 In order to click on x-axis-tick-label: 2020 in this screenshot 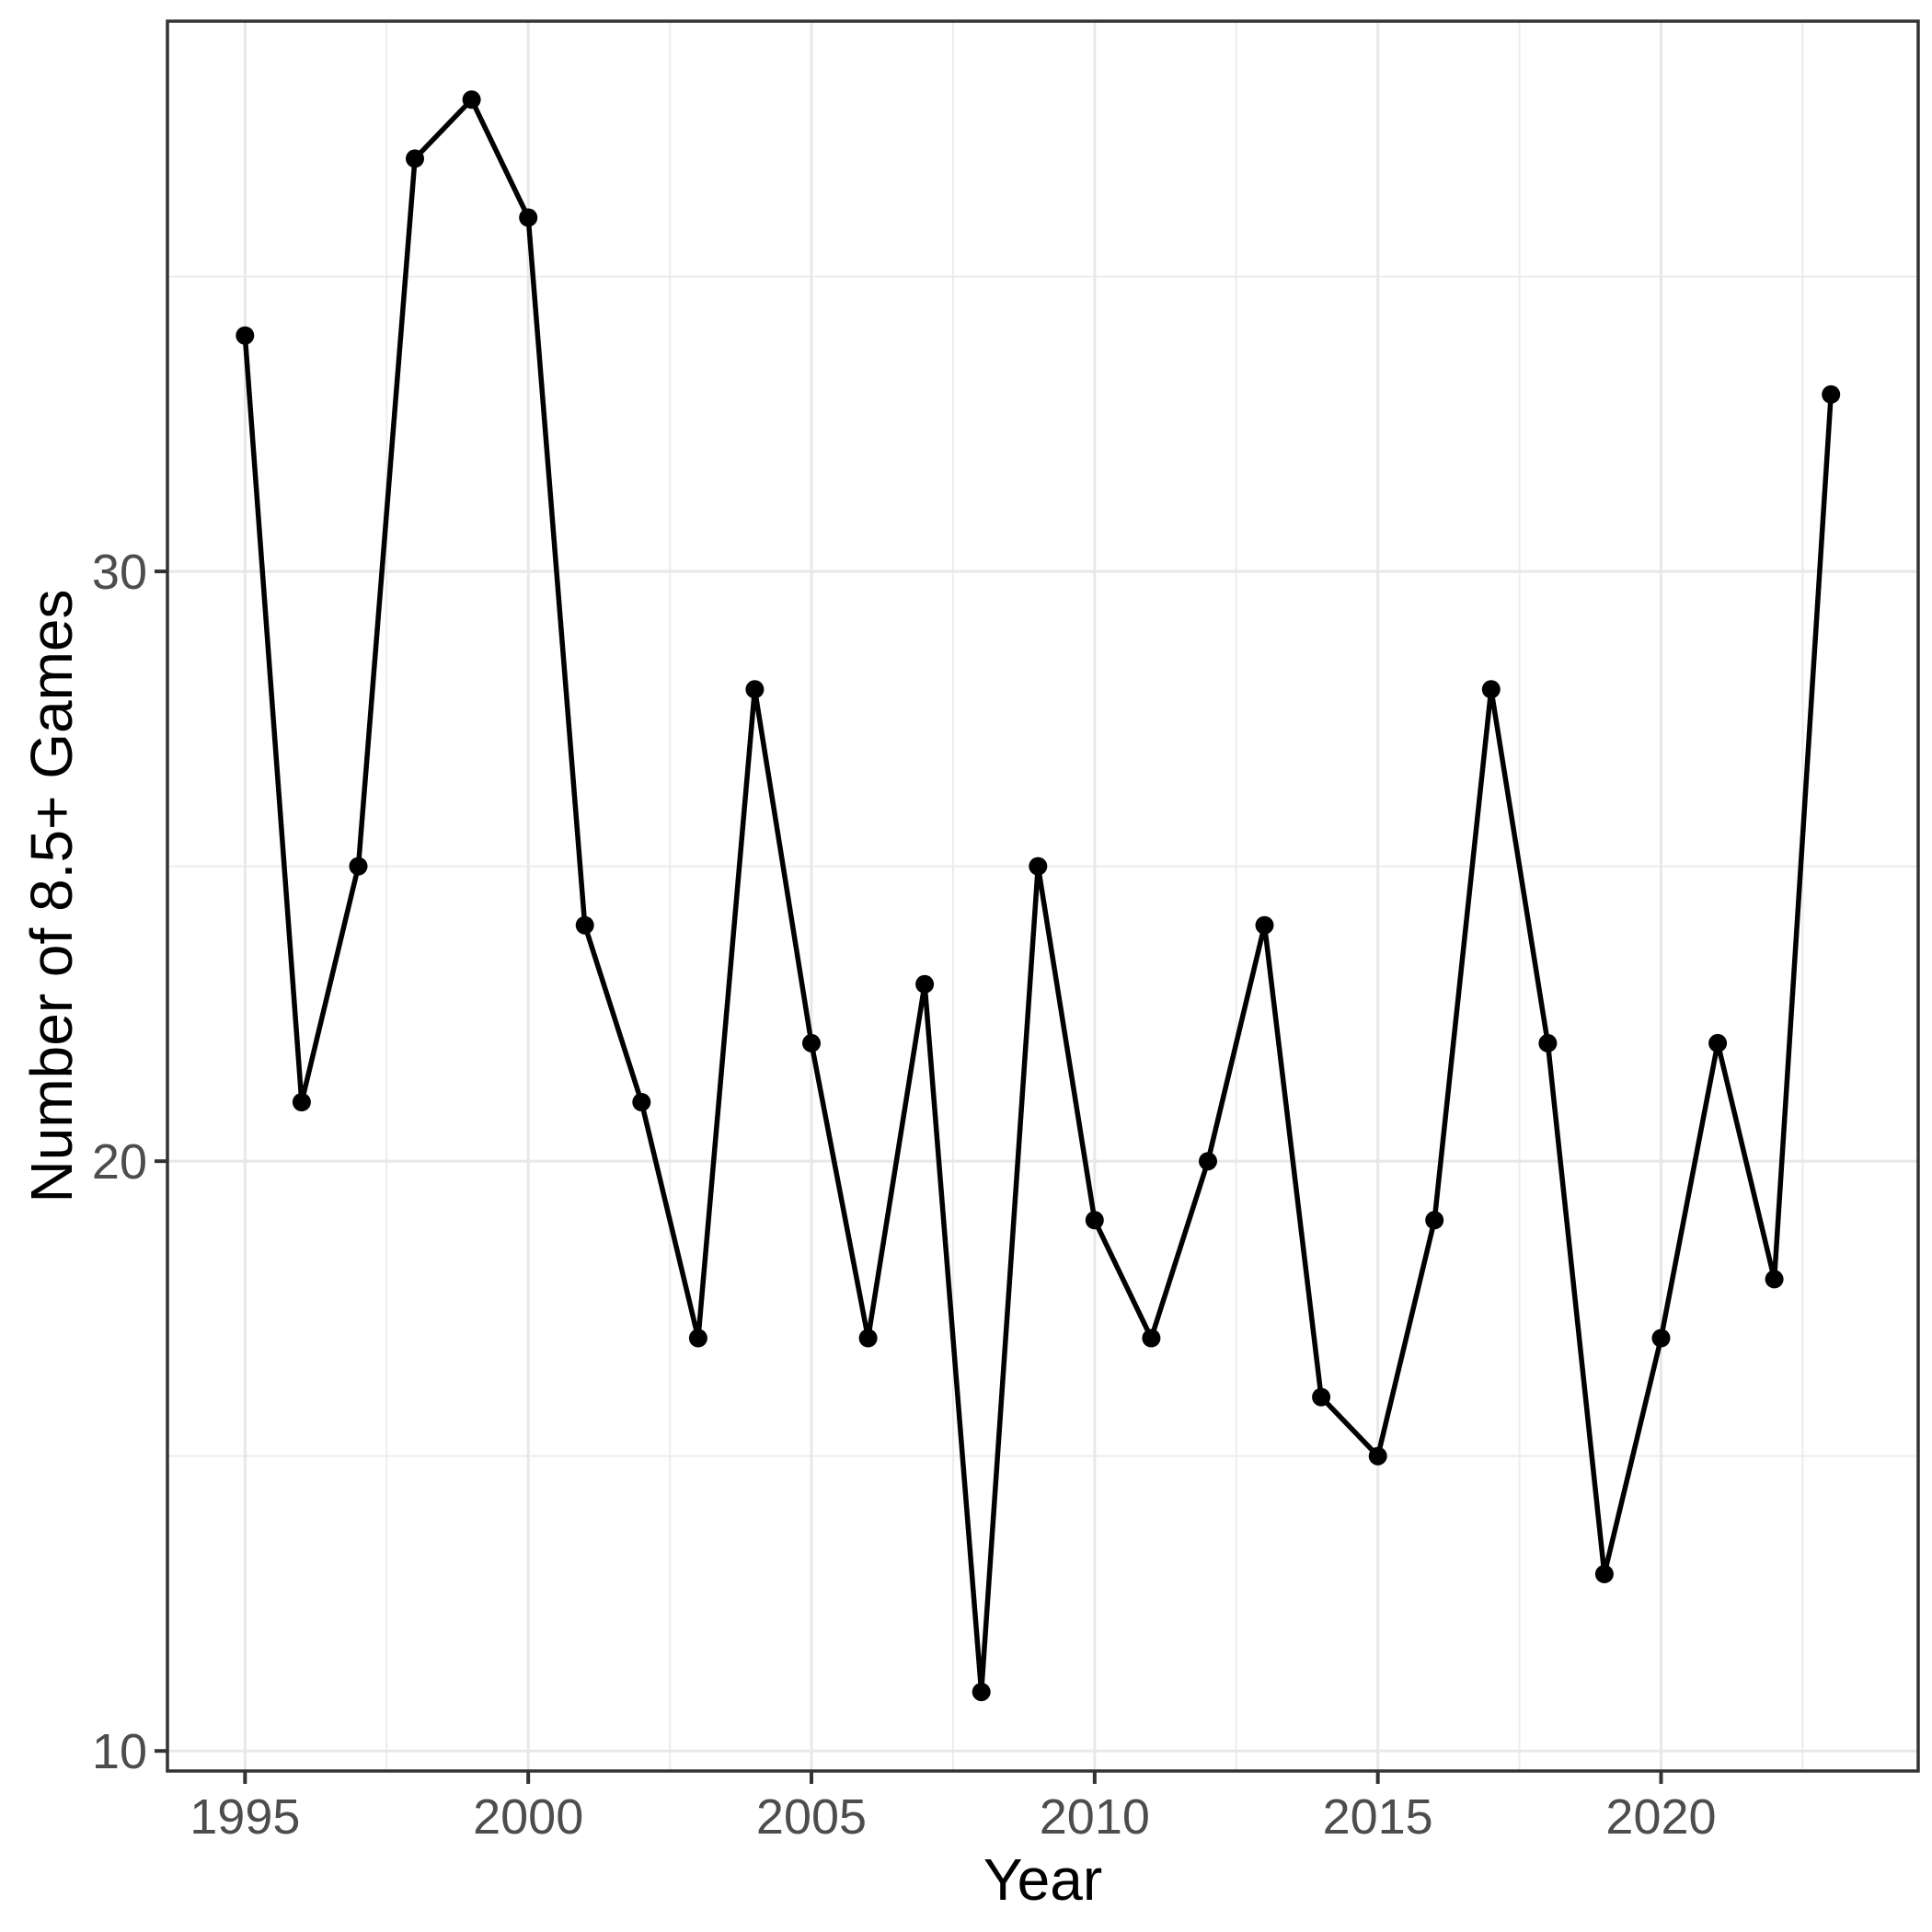, I will do `click(1660, 1817)`.